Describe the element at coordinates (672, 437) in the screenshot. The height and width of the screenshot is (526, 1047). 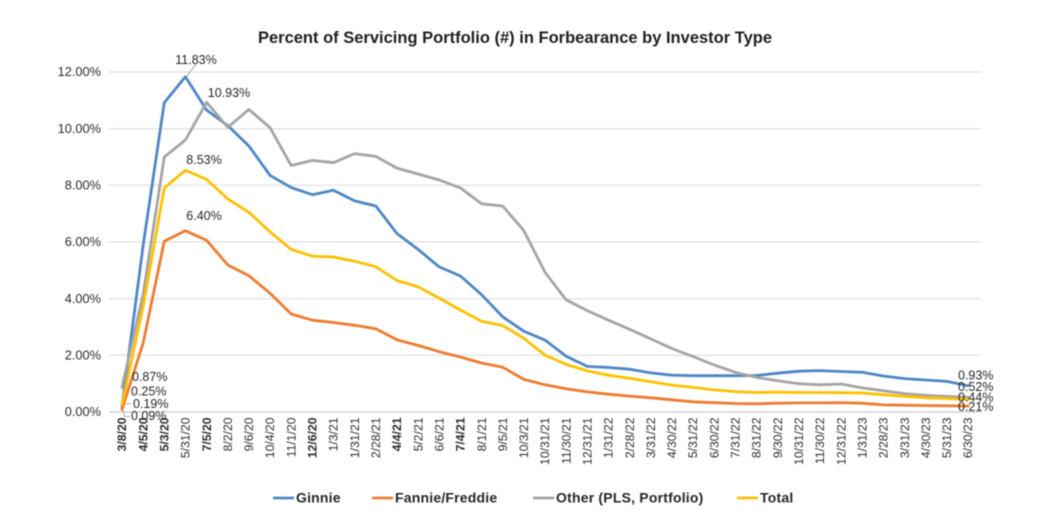
I see `svg-text: 4/30/22` at that location.